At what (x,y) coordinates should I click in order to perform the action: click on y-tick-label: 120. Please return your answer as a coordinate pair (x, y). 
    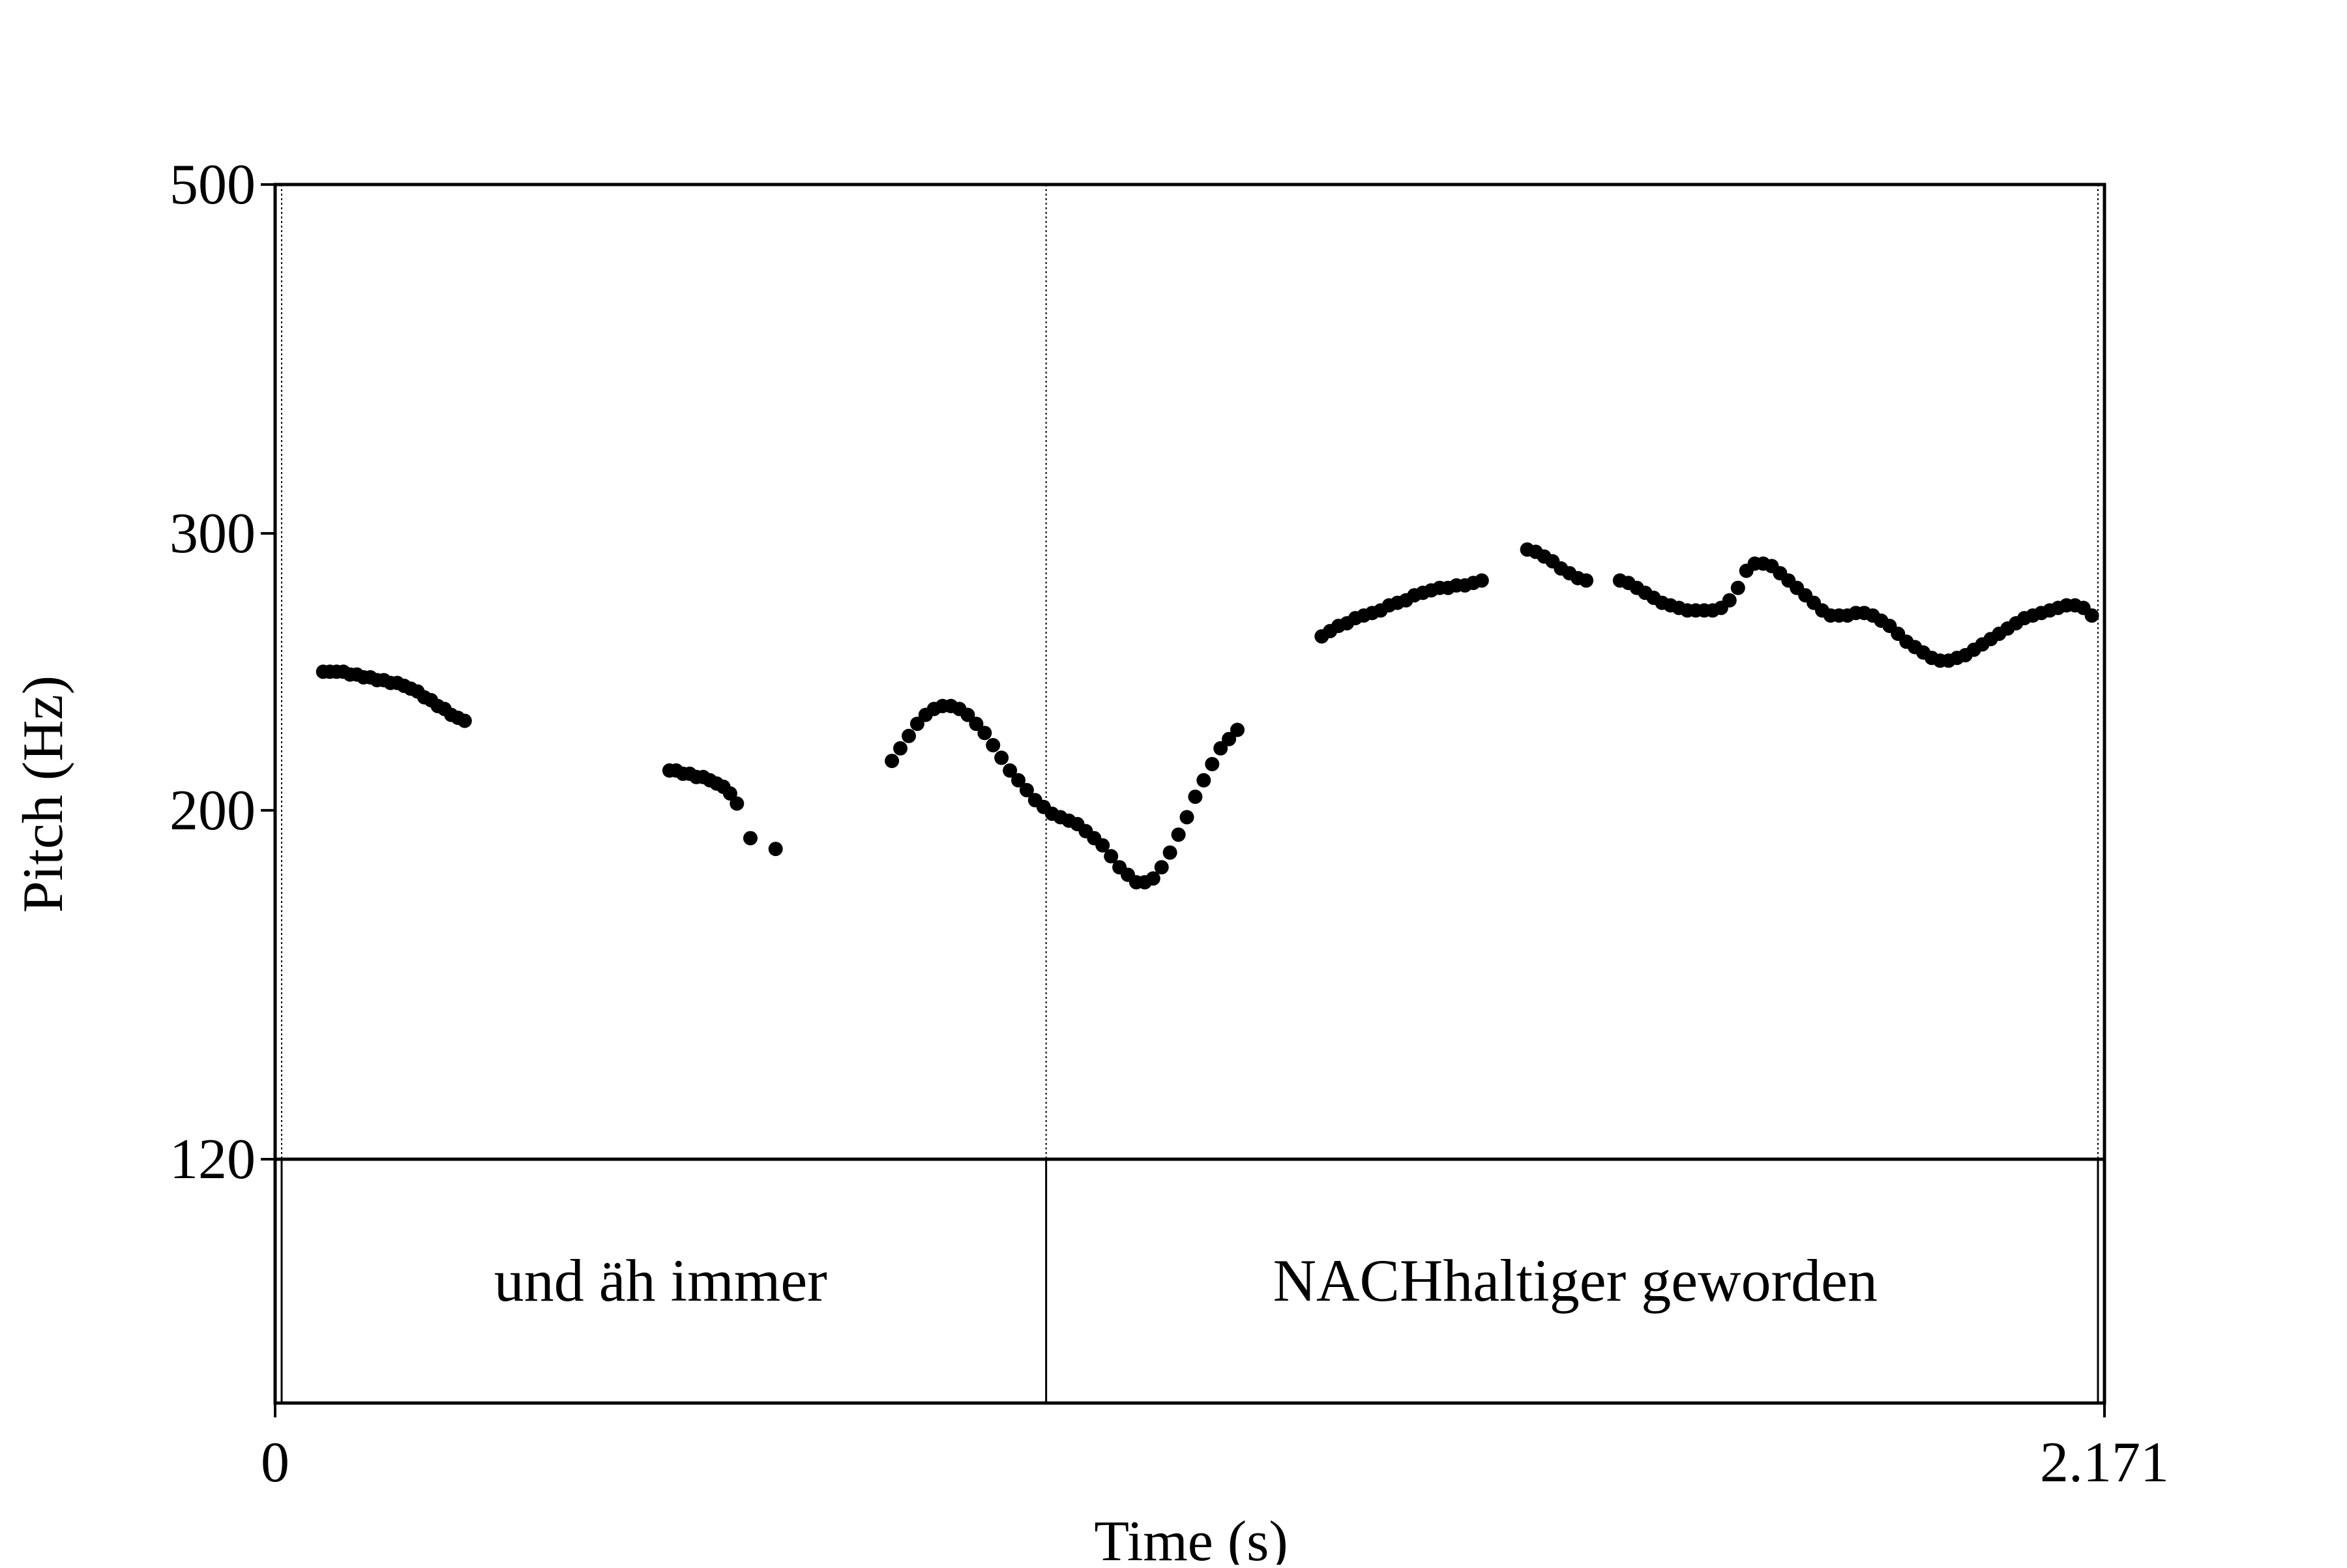
    Looking at the image, I should click on (213, 1159).